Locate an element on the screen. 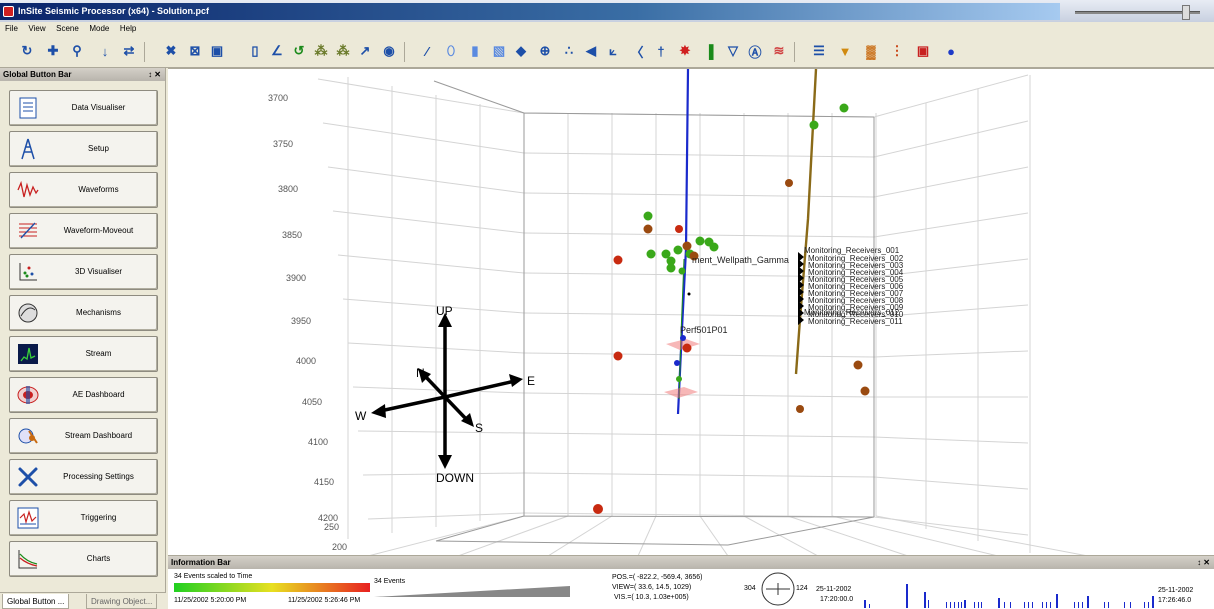 The height and width of the screenshot is (609, 1214). undo-icon: ↺ is located at coordinates (299, 50).